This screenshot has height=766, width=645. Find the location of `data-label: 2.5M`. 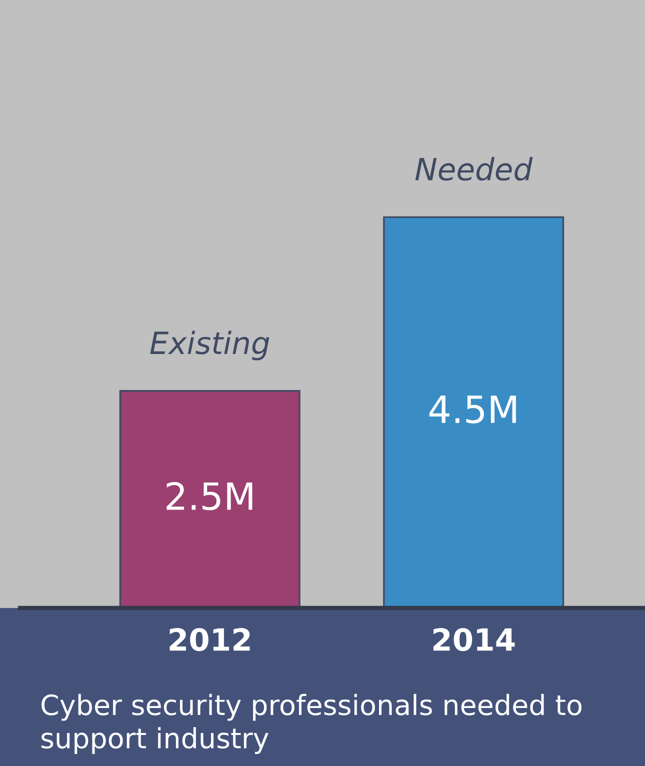

data-label: 2.5M is located at coordinates (209, 496).